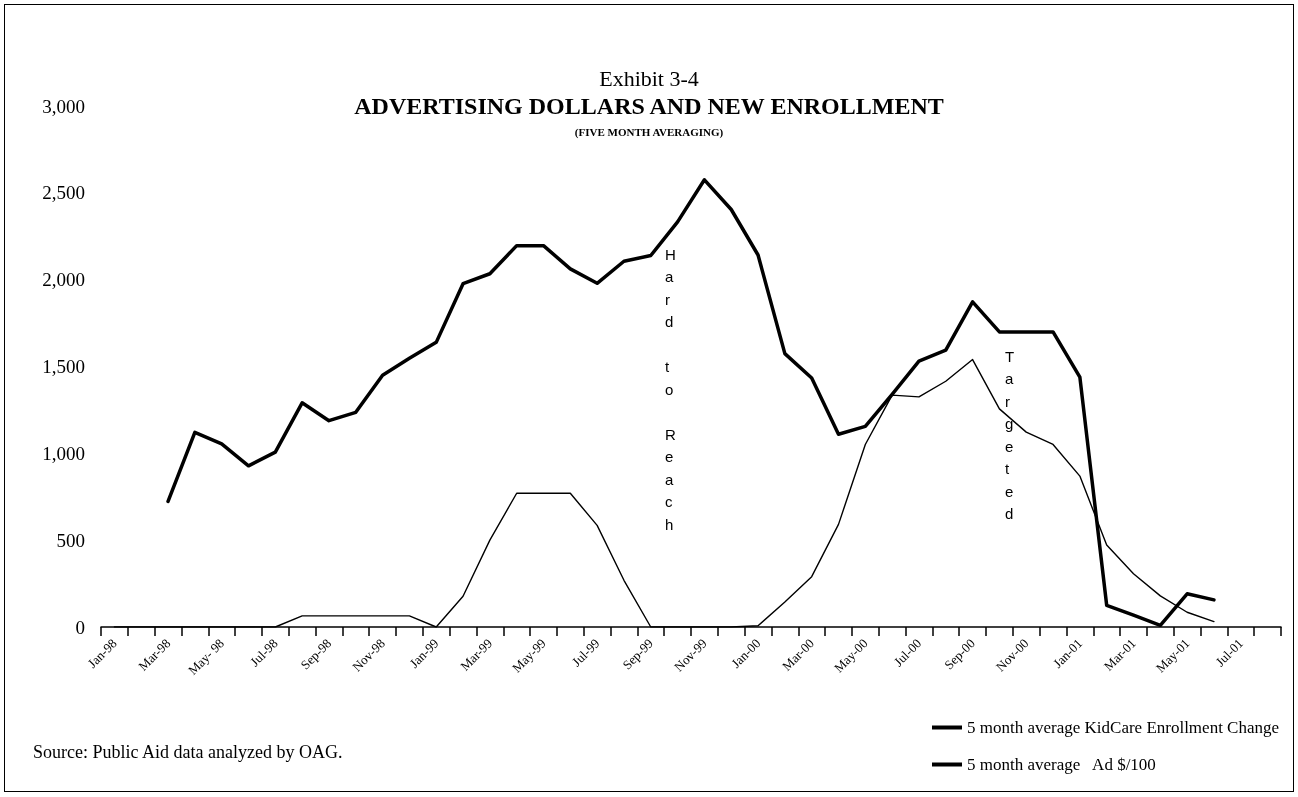 The image size is (1298, 797). Describe the element at coordinates (1061, 764) in the screenshot. I see `legend-label: 5 month average Ad $/100` at that location.